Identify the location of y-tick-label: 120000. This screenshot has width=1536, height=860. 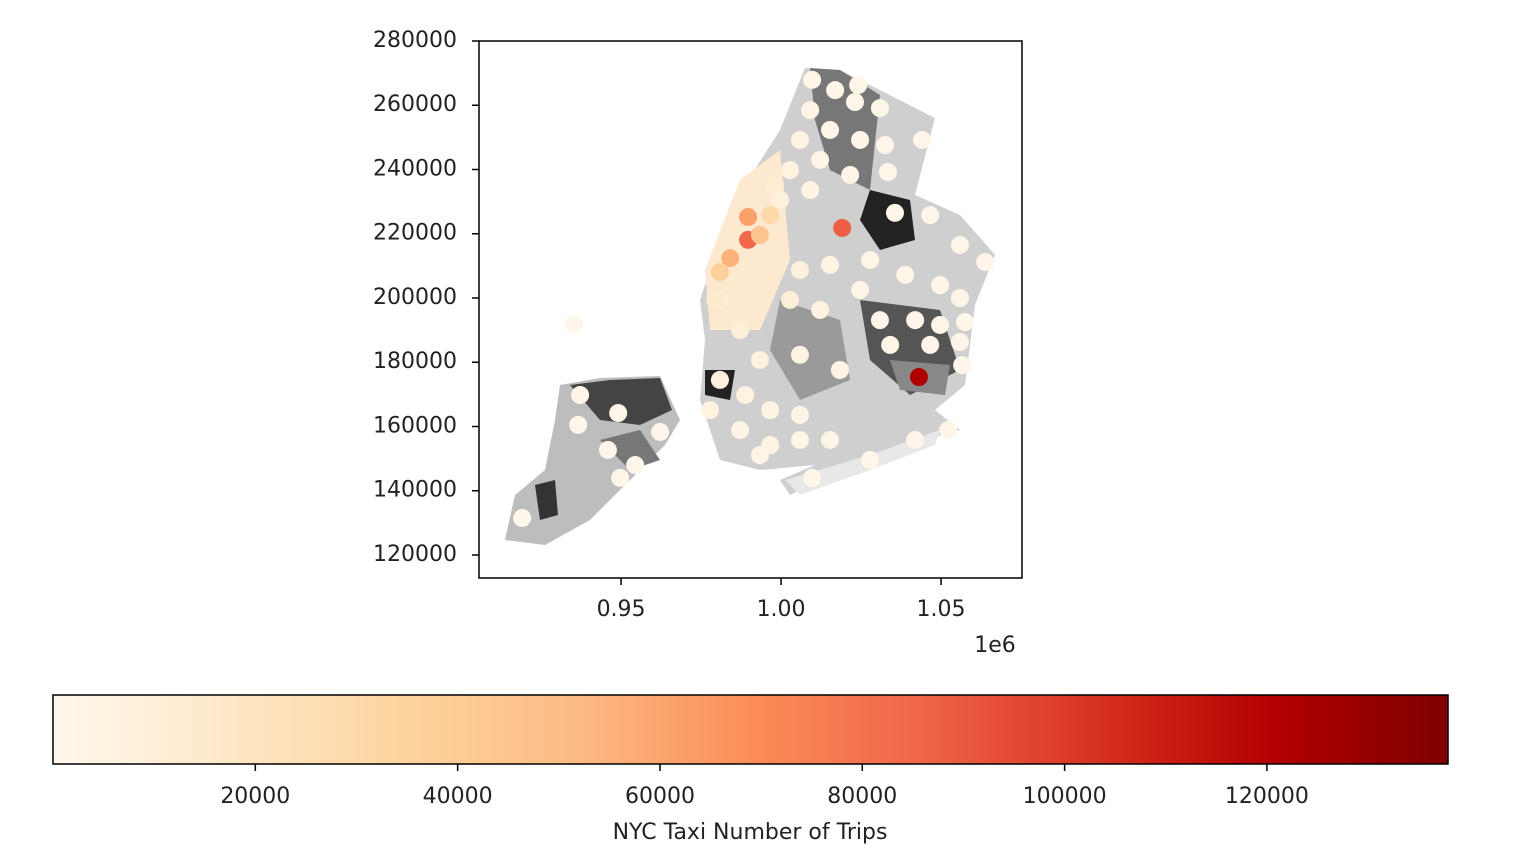
(415, 554).